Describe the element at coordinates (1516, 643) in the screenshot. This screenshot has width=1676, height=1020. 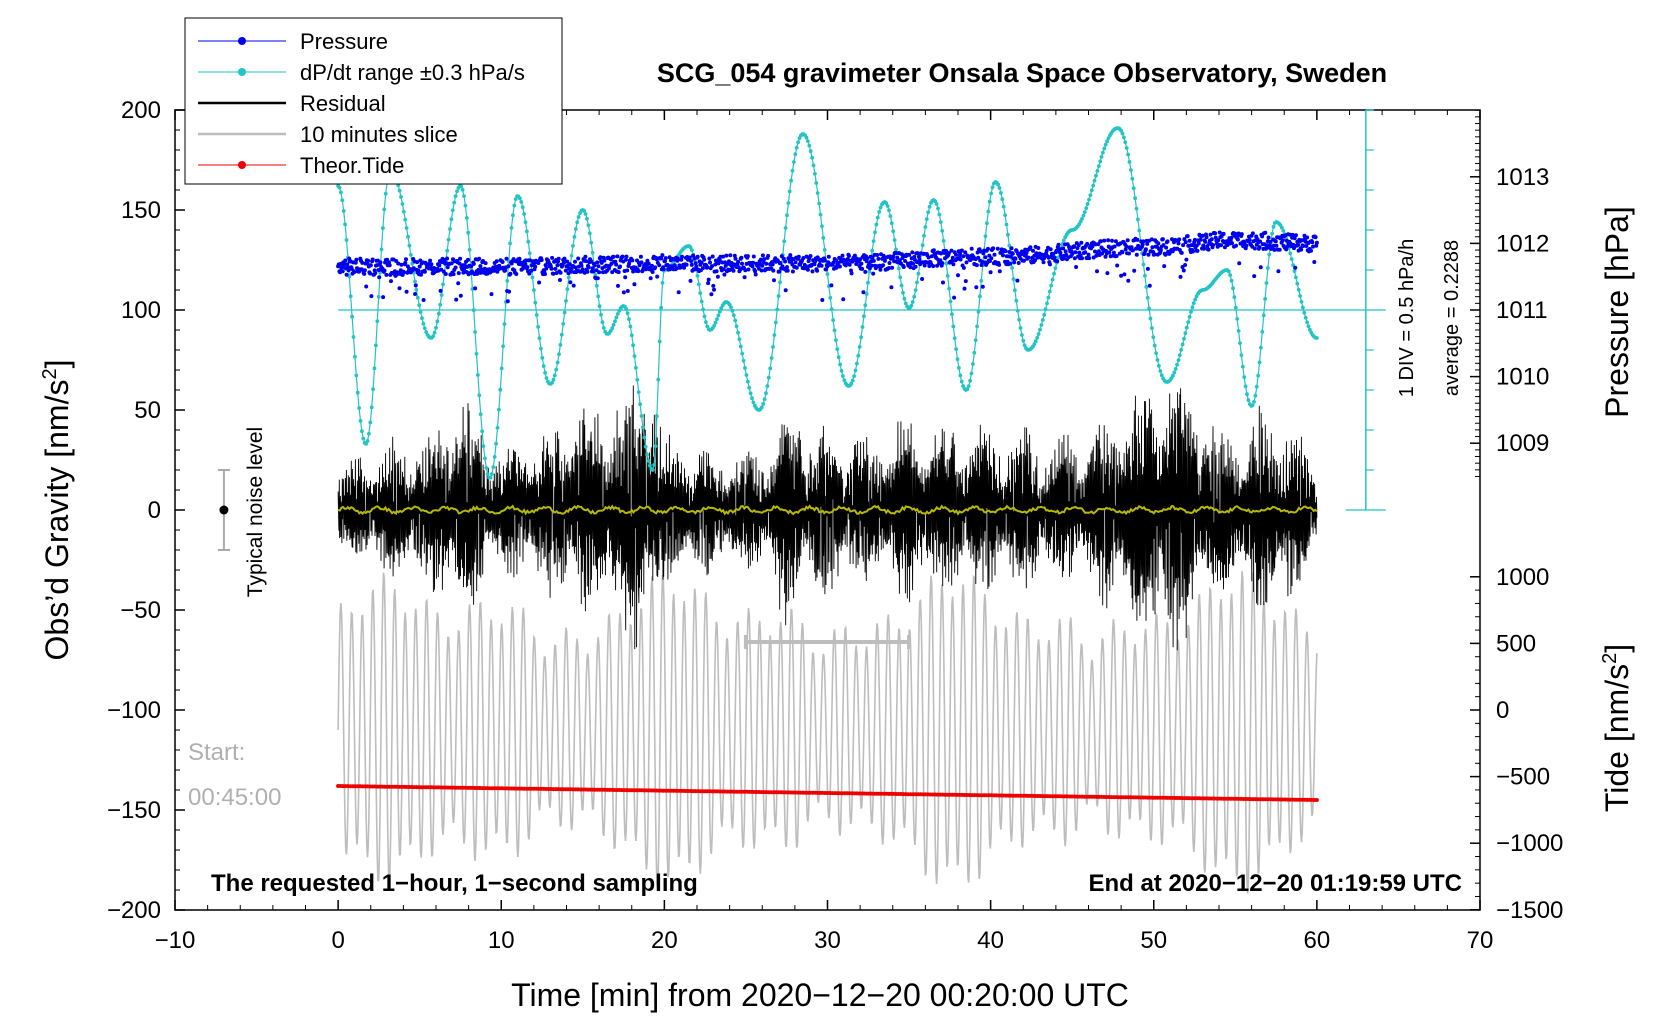
I see `tide-tick-label: 500` at that location.